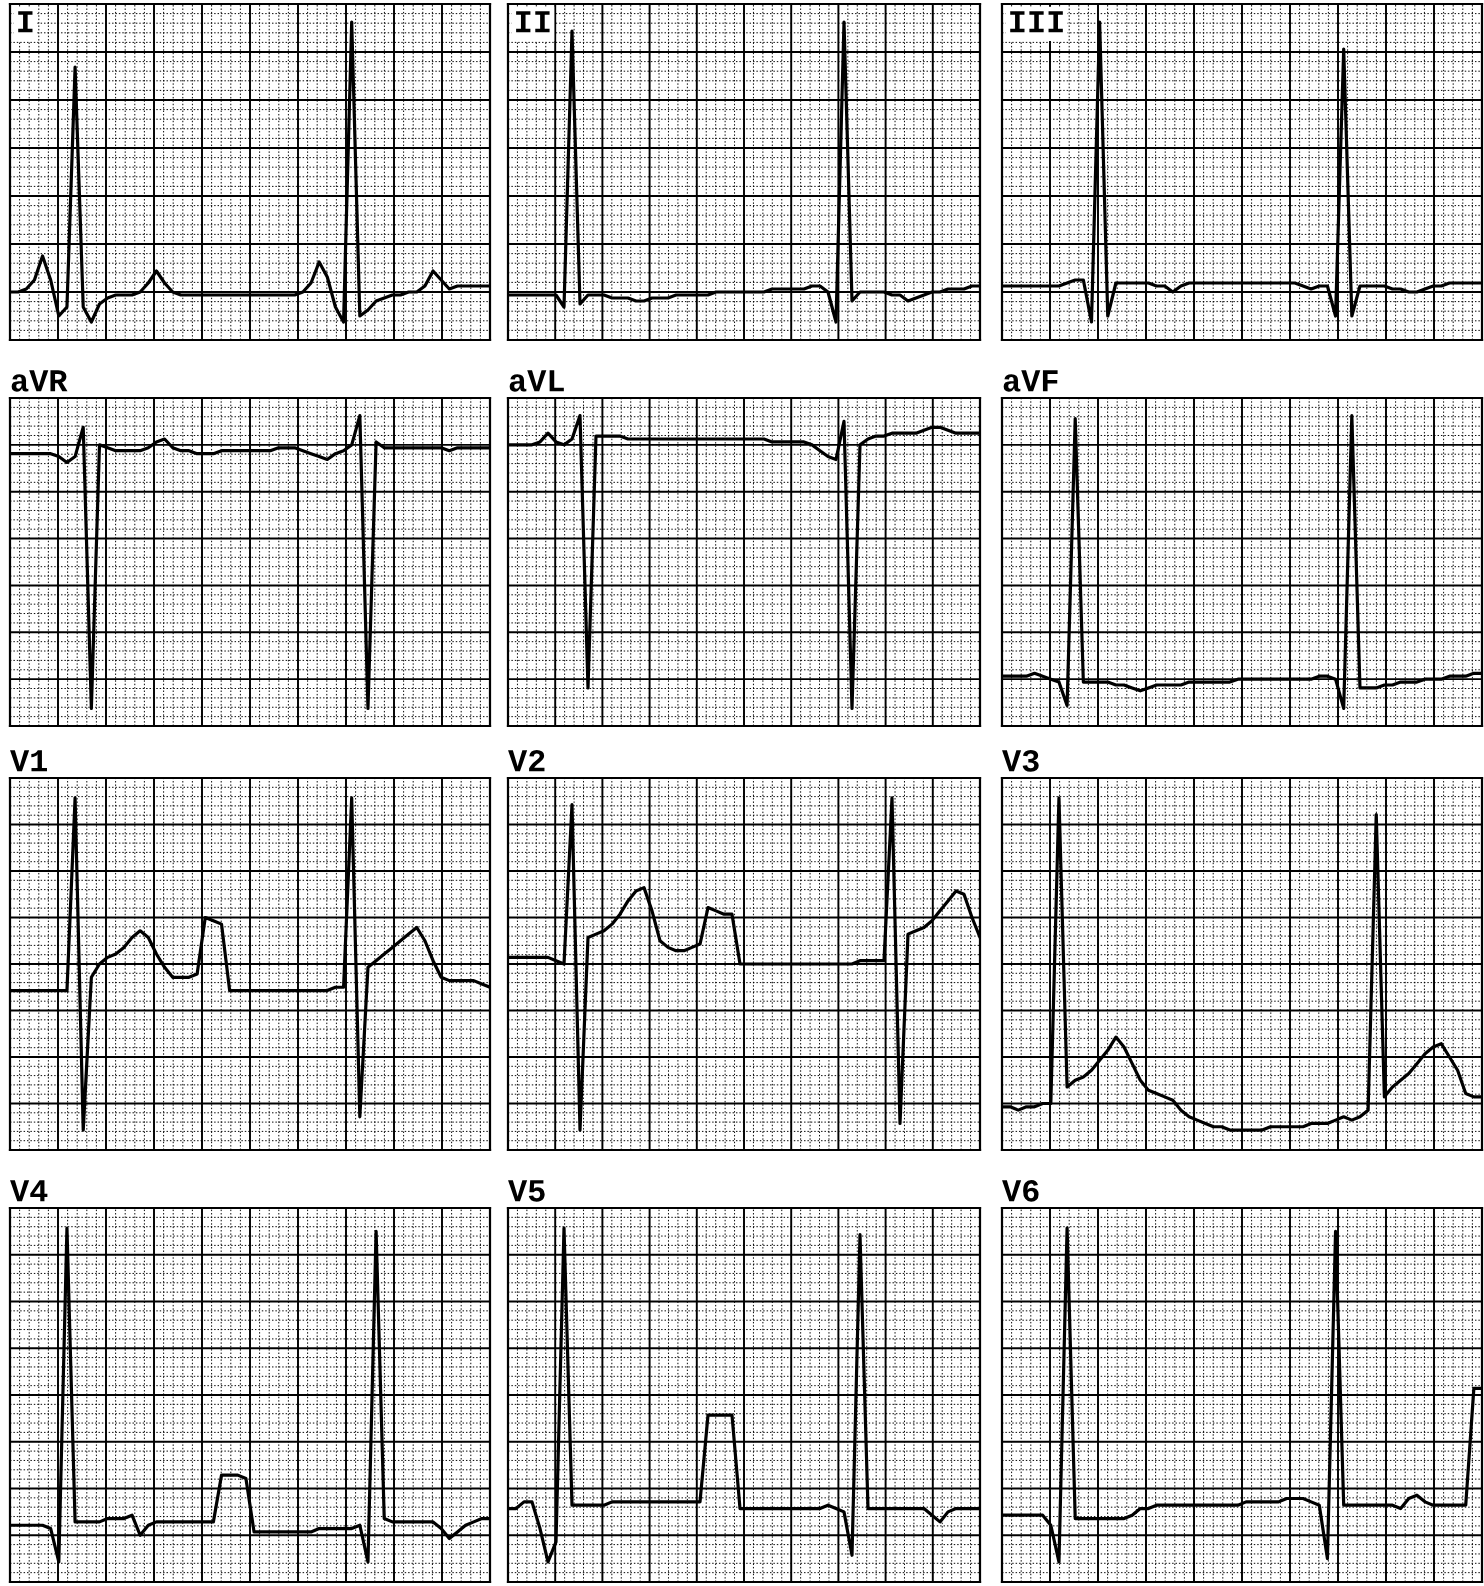  What do you see at coordinates (29, 1191) in the screenshot?
I see `chart-title: V4` at bounding box center [29, 1191].